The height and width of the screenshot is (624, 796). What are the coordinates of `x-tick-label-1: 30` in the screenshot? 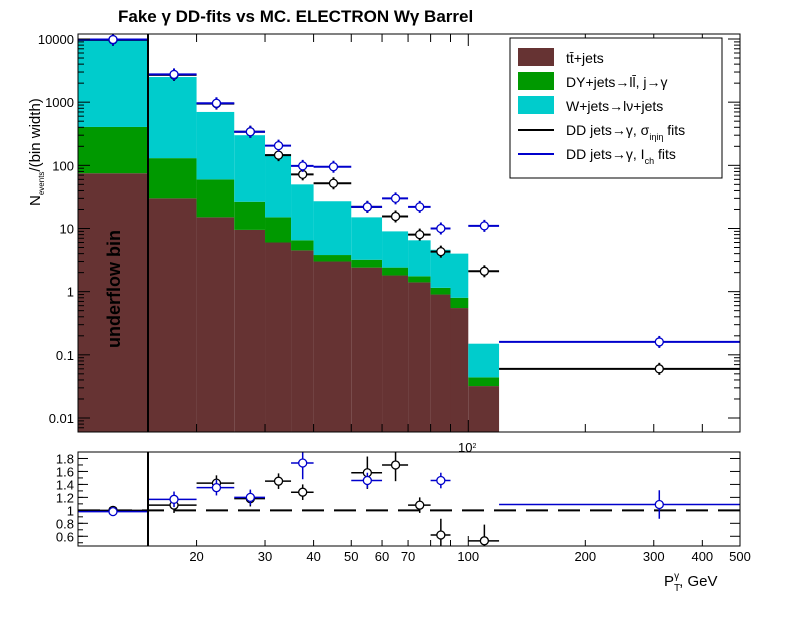 It's located at (265, 556).